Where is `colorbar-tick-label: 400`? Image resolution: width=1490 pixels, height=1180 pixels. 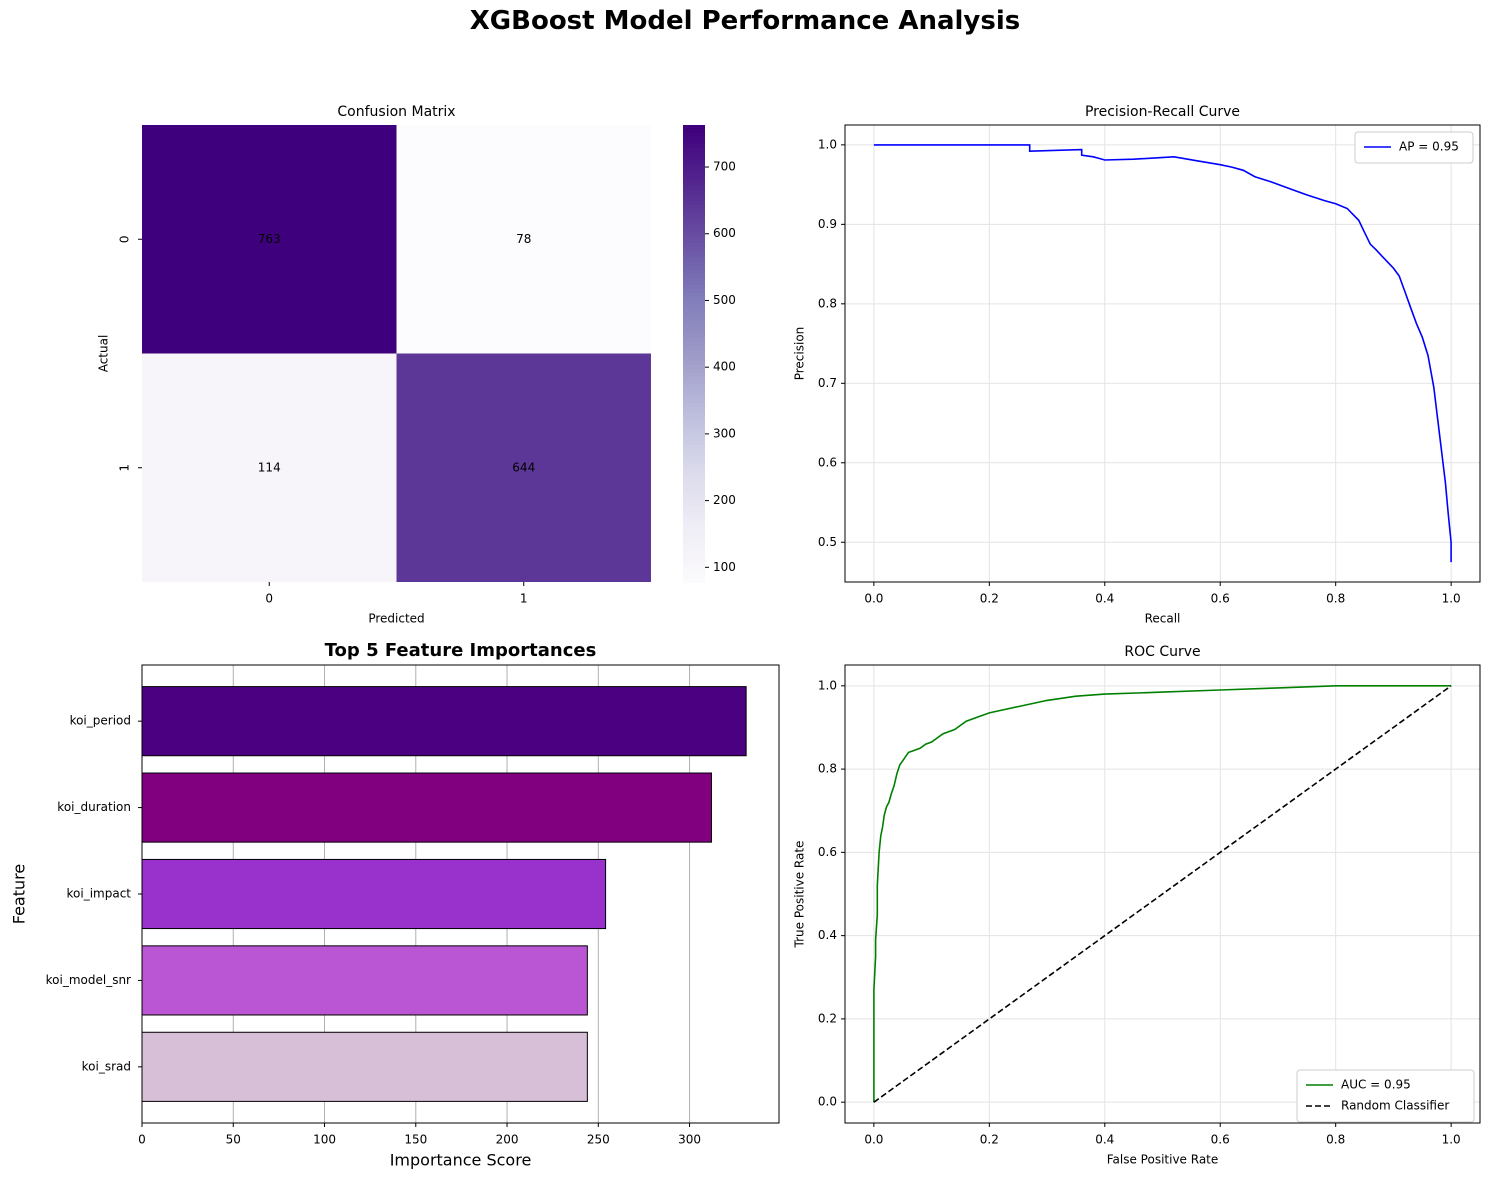 colorbar-tick-label: 400 is located at coordinates (724, 367).